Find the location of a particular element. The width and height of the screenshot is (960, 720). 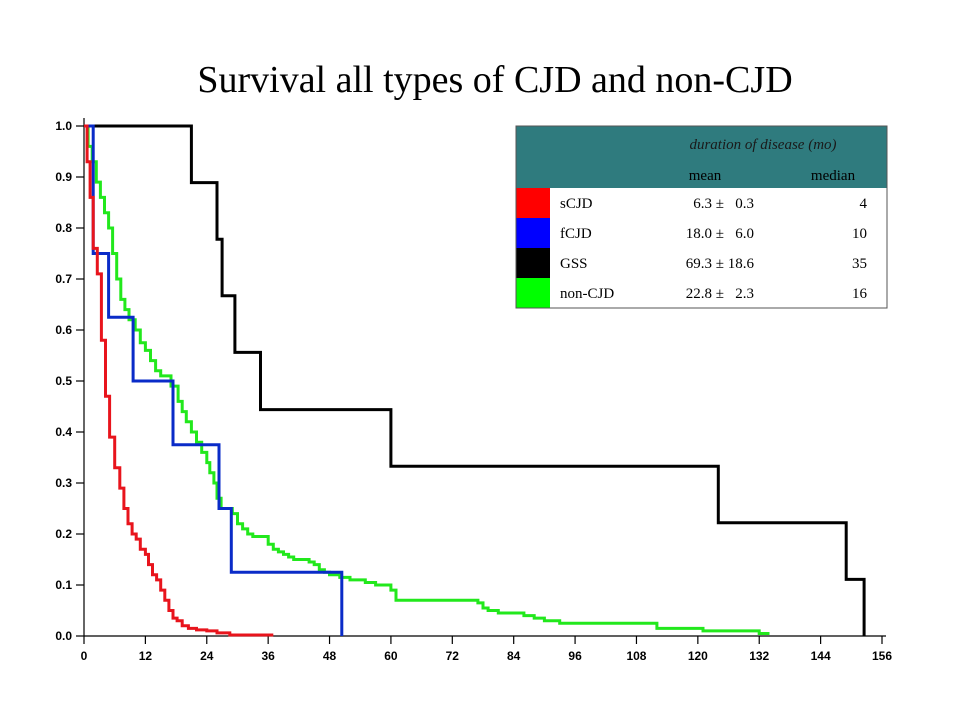

x-tick-label: 24 is located at coordinates (207, 656).